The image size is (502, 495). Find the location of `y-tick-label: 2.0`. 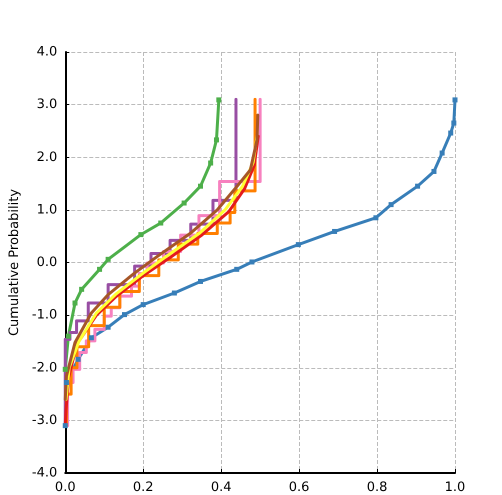

y-tick-label: 2.0 is located at coordinates (47, 157).